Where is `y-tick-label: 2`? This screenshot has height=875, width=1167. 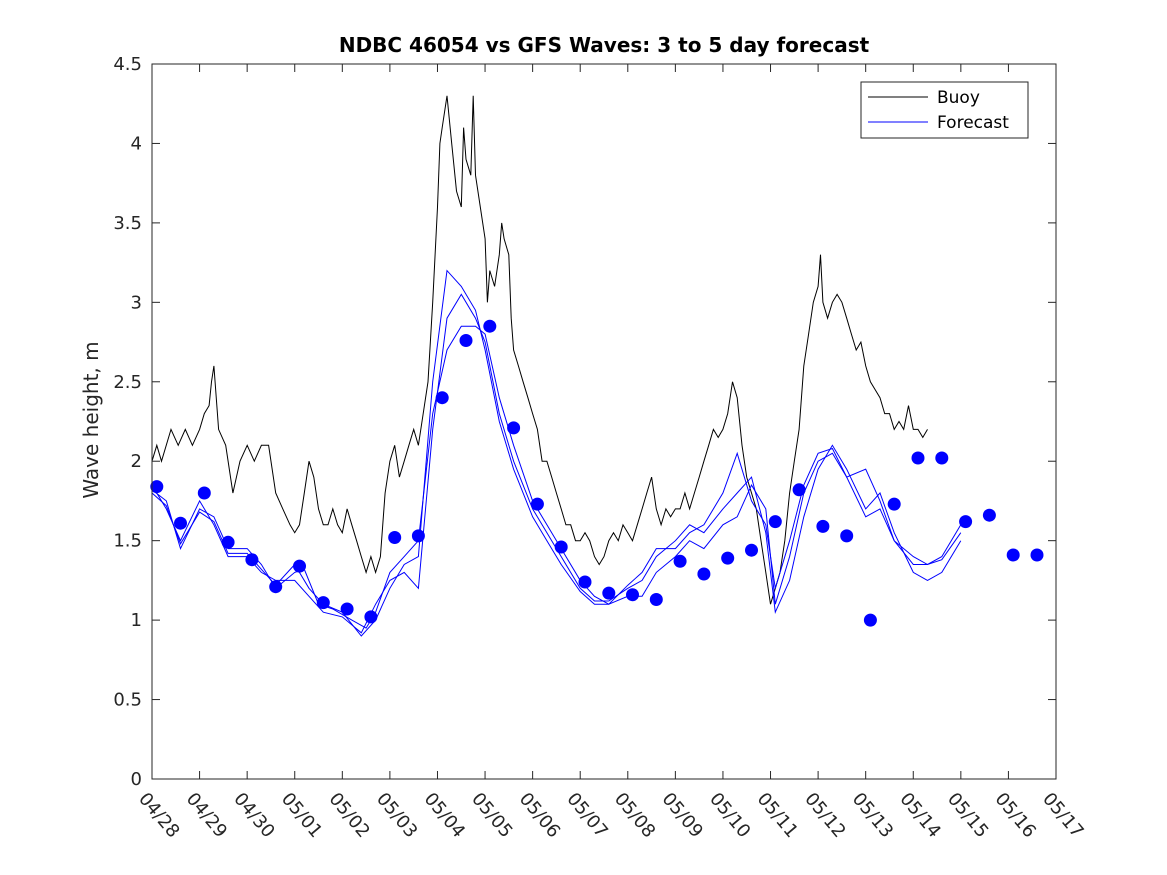 y-tick-label: 2 is located at coordinates (136, 461).